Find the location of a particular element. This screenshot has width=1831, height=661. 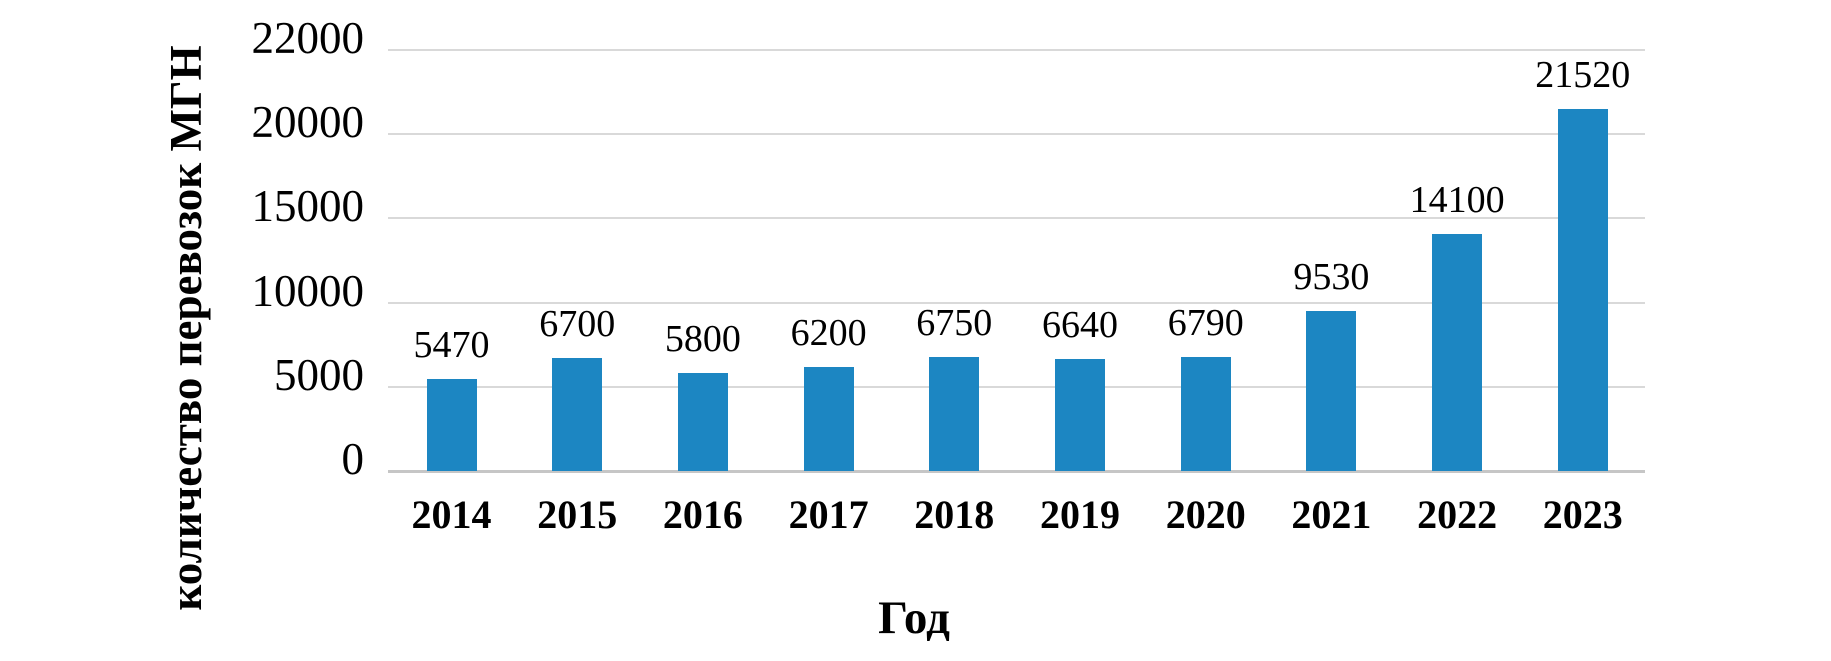

bar-value-label: 6790 is located at coordinates (1205, 322).